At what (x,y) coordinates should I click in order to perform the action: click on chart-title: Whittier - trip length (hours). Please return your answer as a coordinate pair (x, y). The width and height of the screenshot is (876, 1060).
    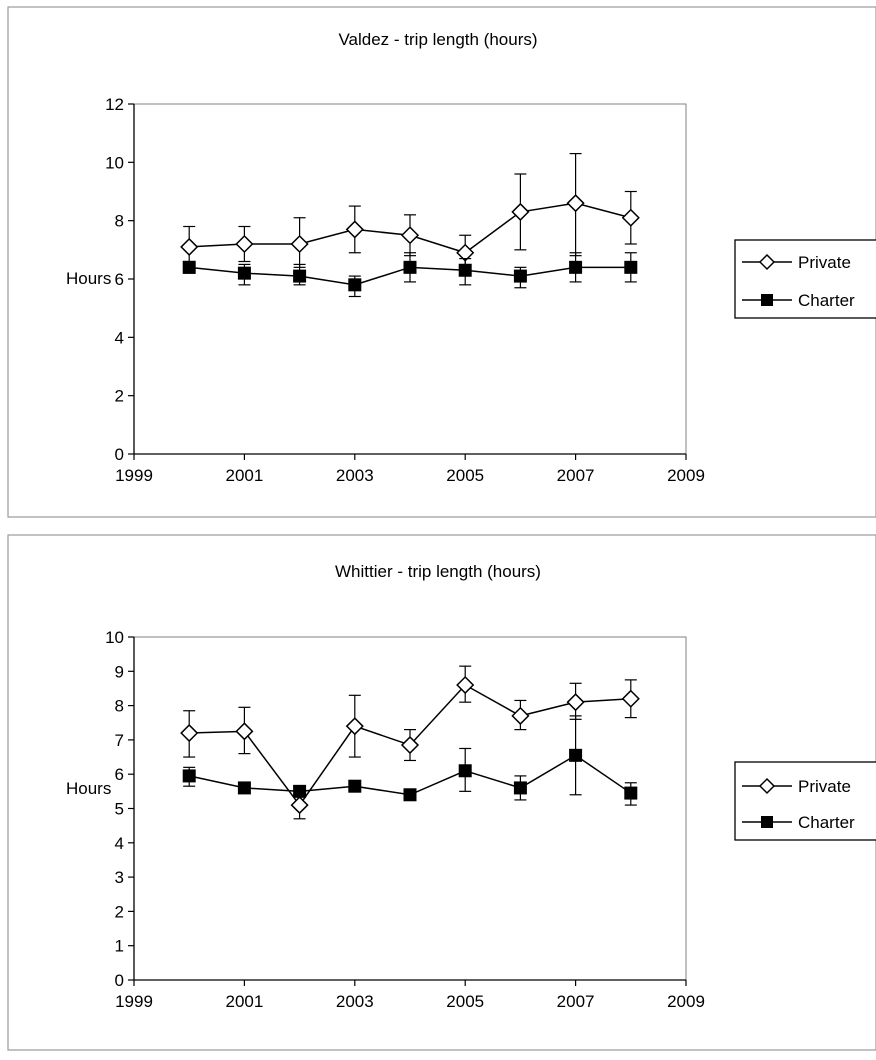
    Looking at the image, I should click on (438, 571).